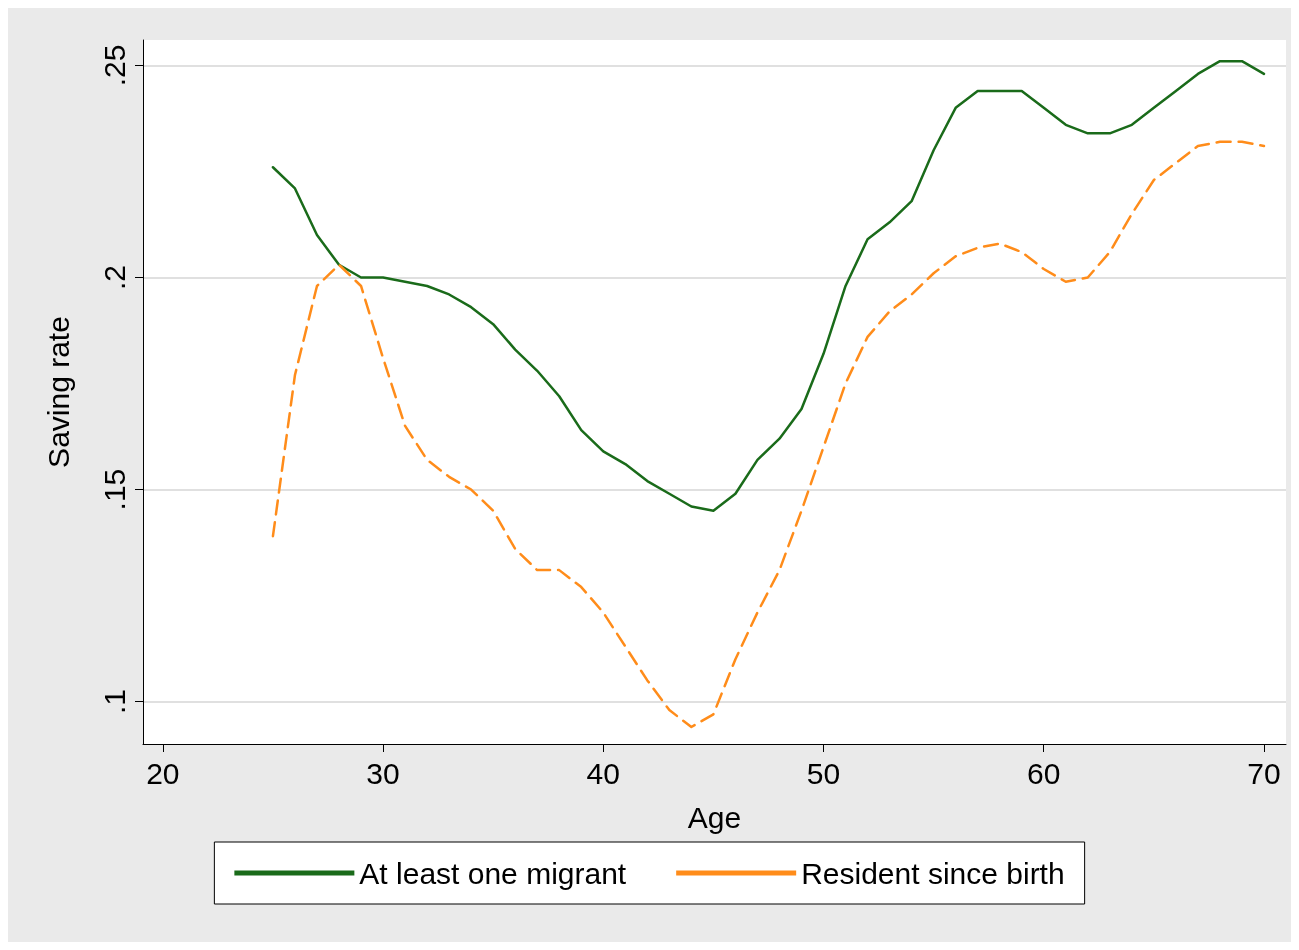 This screenshot has height=950, width=1299. I want to click on x-tick-label: 30, so click(383, 773).